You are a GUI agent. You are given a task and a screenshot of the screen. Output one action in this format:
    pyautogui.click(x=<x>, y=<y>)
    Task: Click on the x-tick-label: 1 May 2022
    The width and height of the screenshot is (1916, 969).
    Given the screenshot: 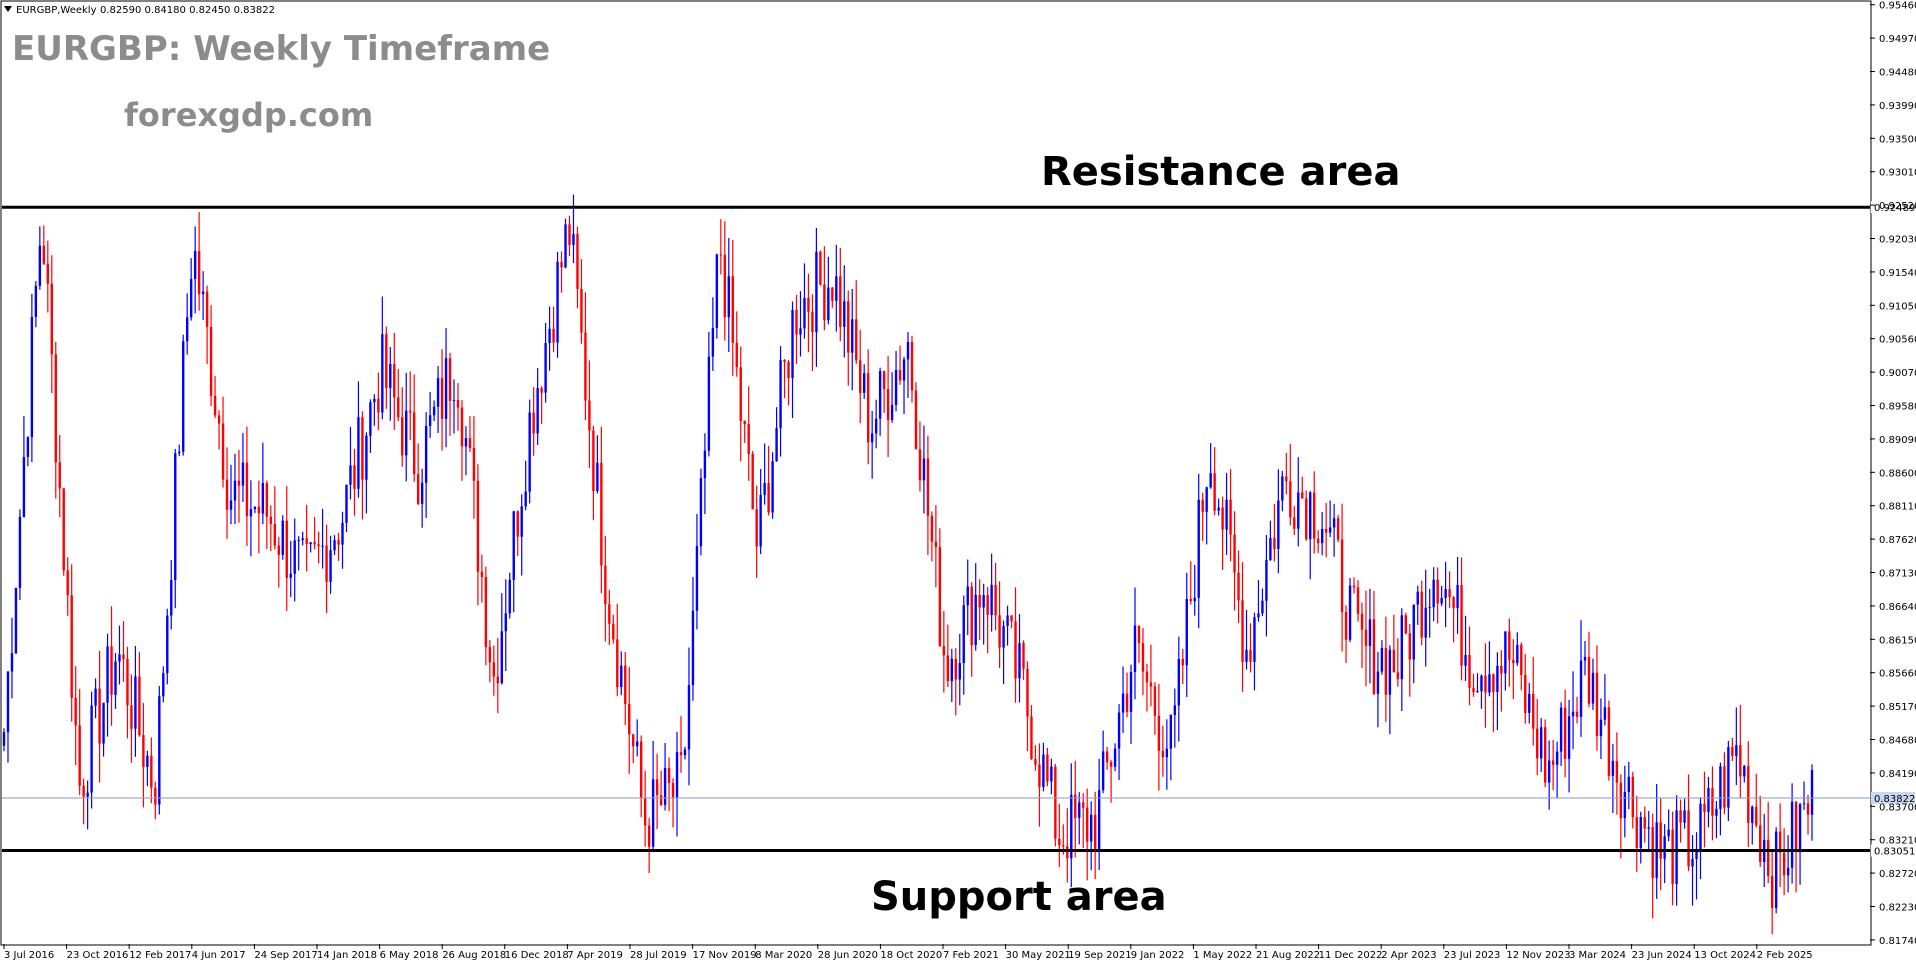 What is the action you would take?
    pyautogui.click(x=1222, y=955)
    